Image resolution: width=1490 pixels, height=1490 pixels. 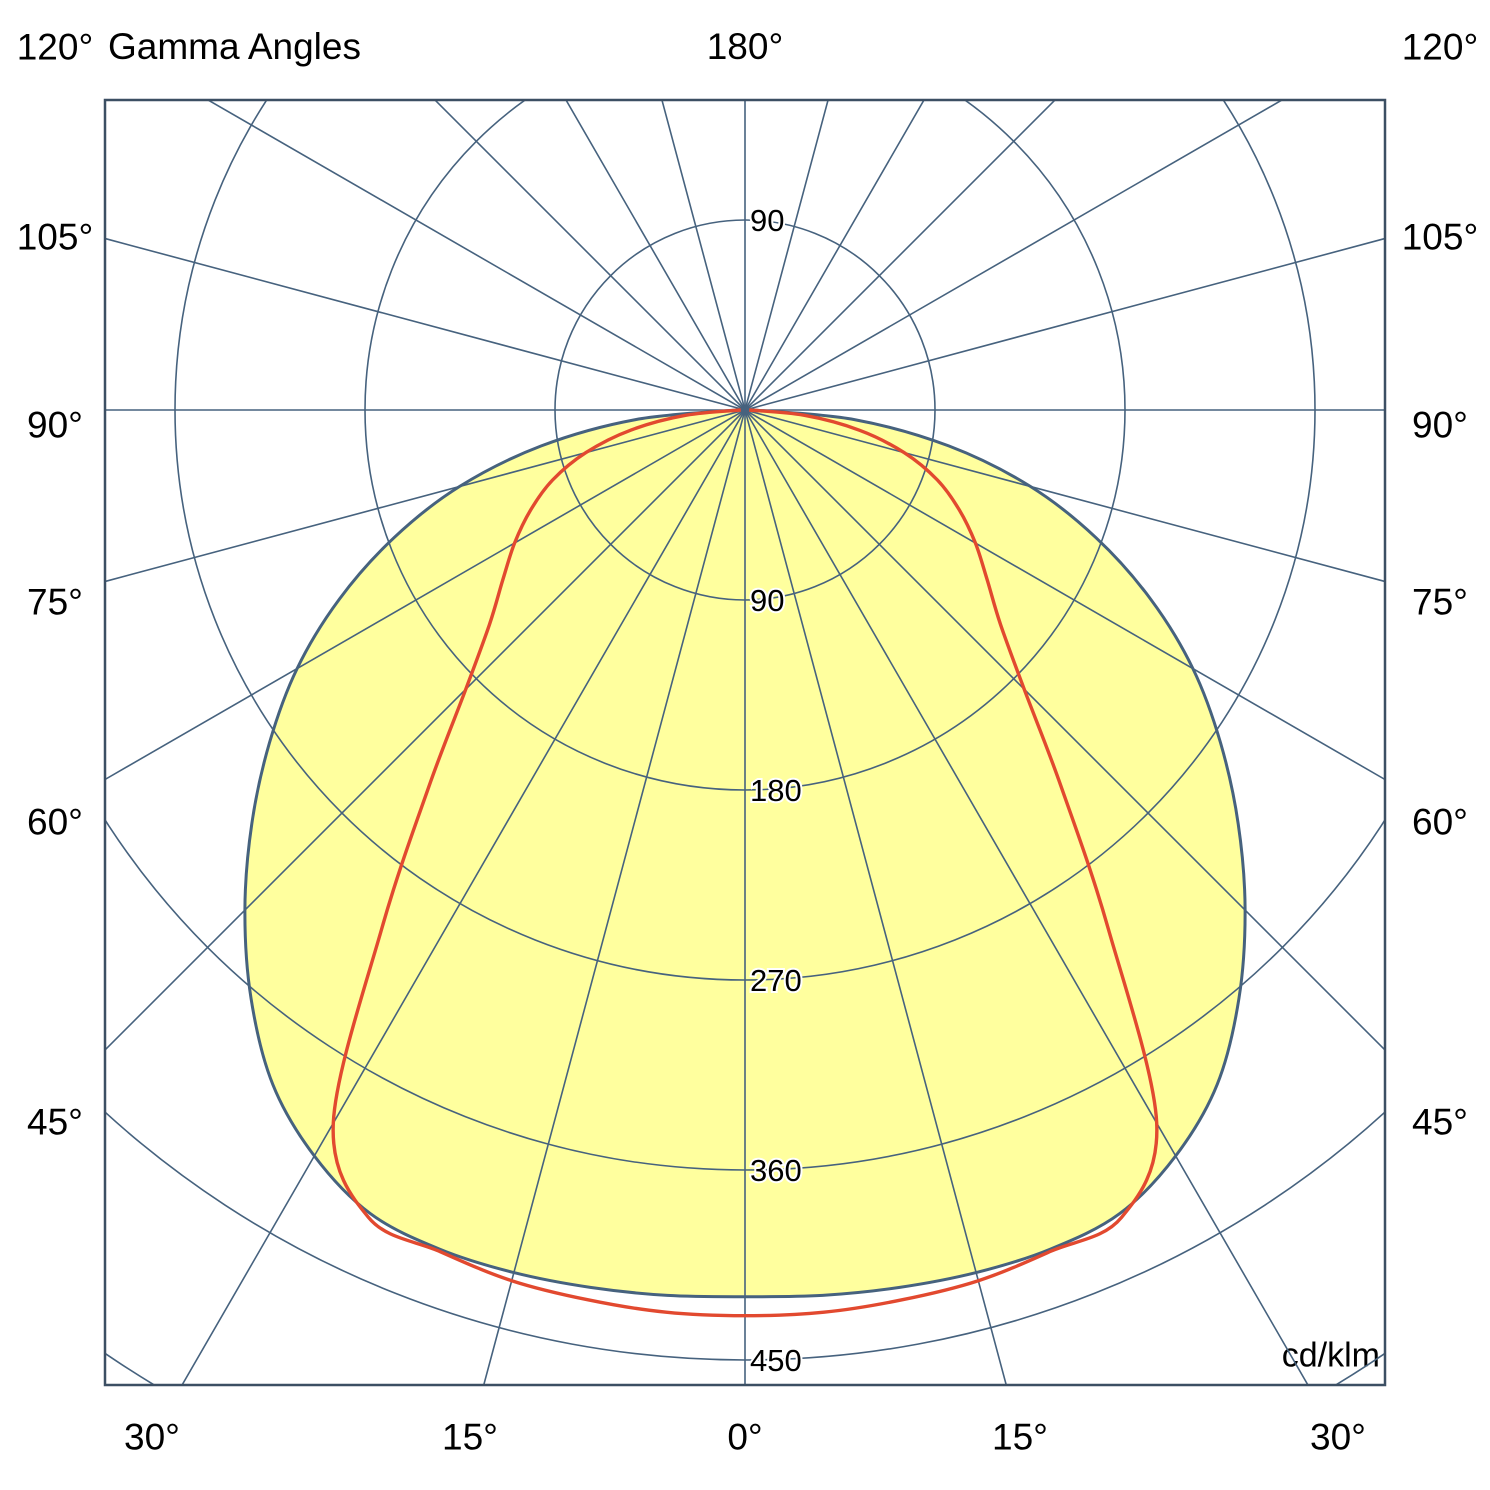 What do you see at coordinates (1440, 237) in the screenshot?
I see `gamma-label-right: 105°` at bounding box center [1440, 237].